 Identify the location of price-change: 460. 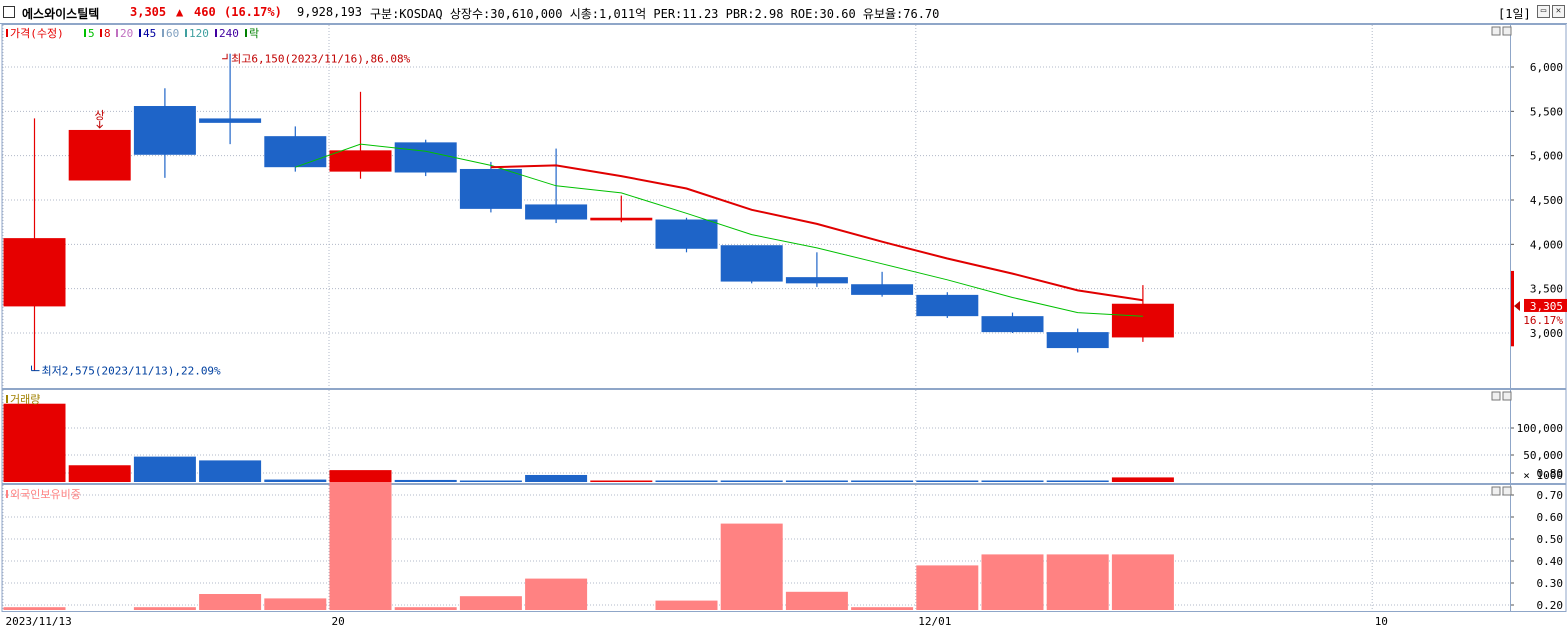
(205, 12).